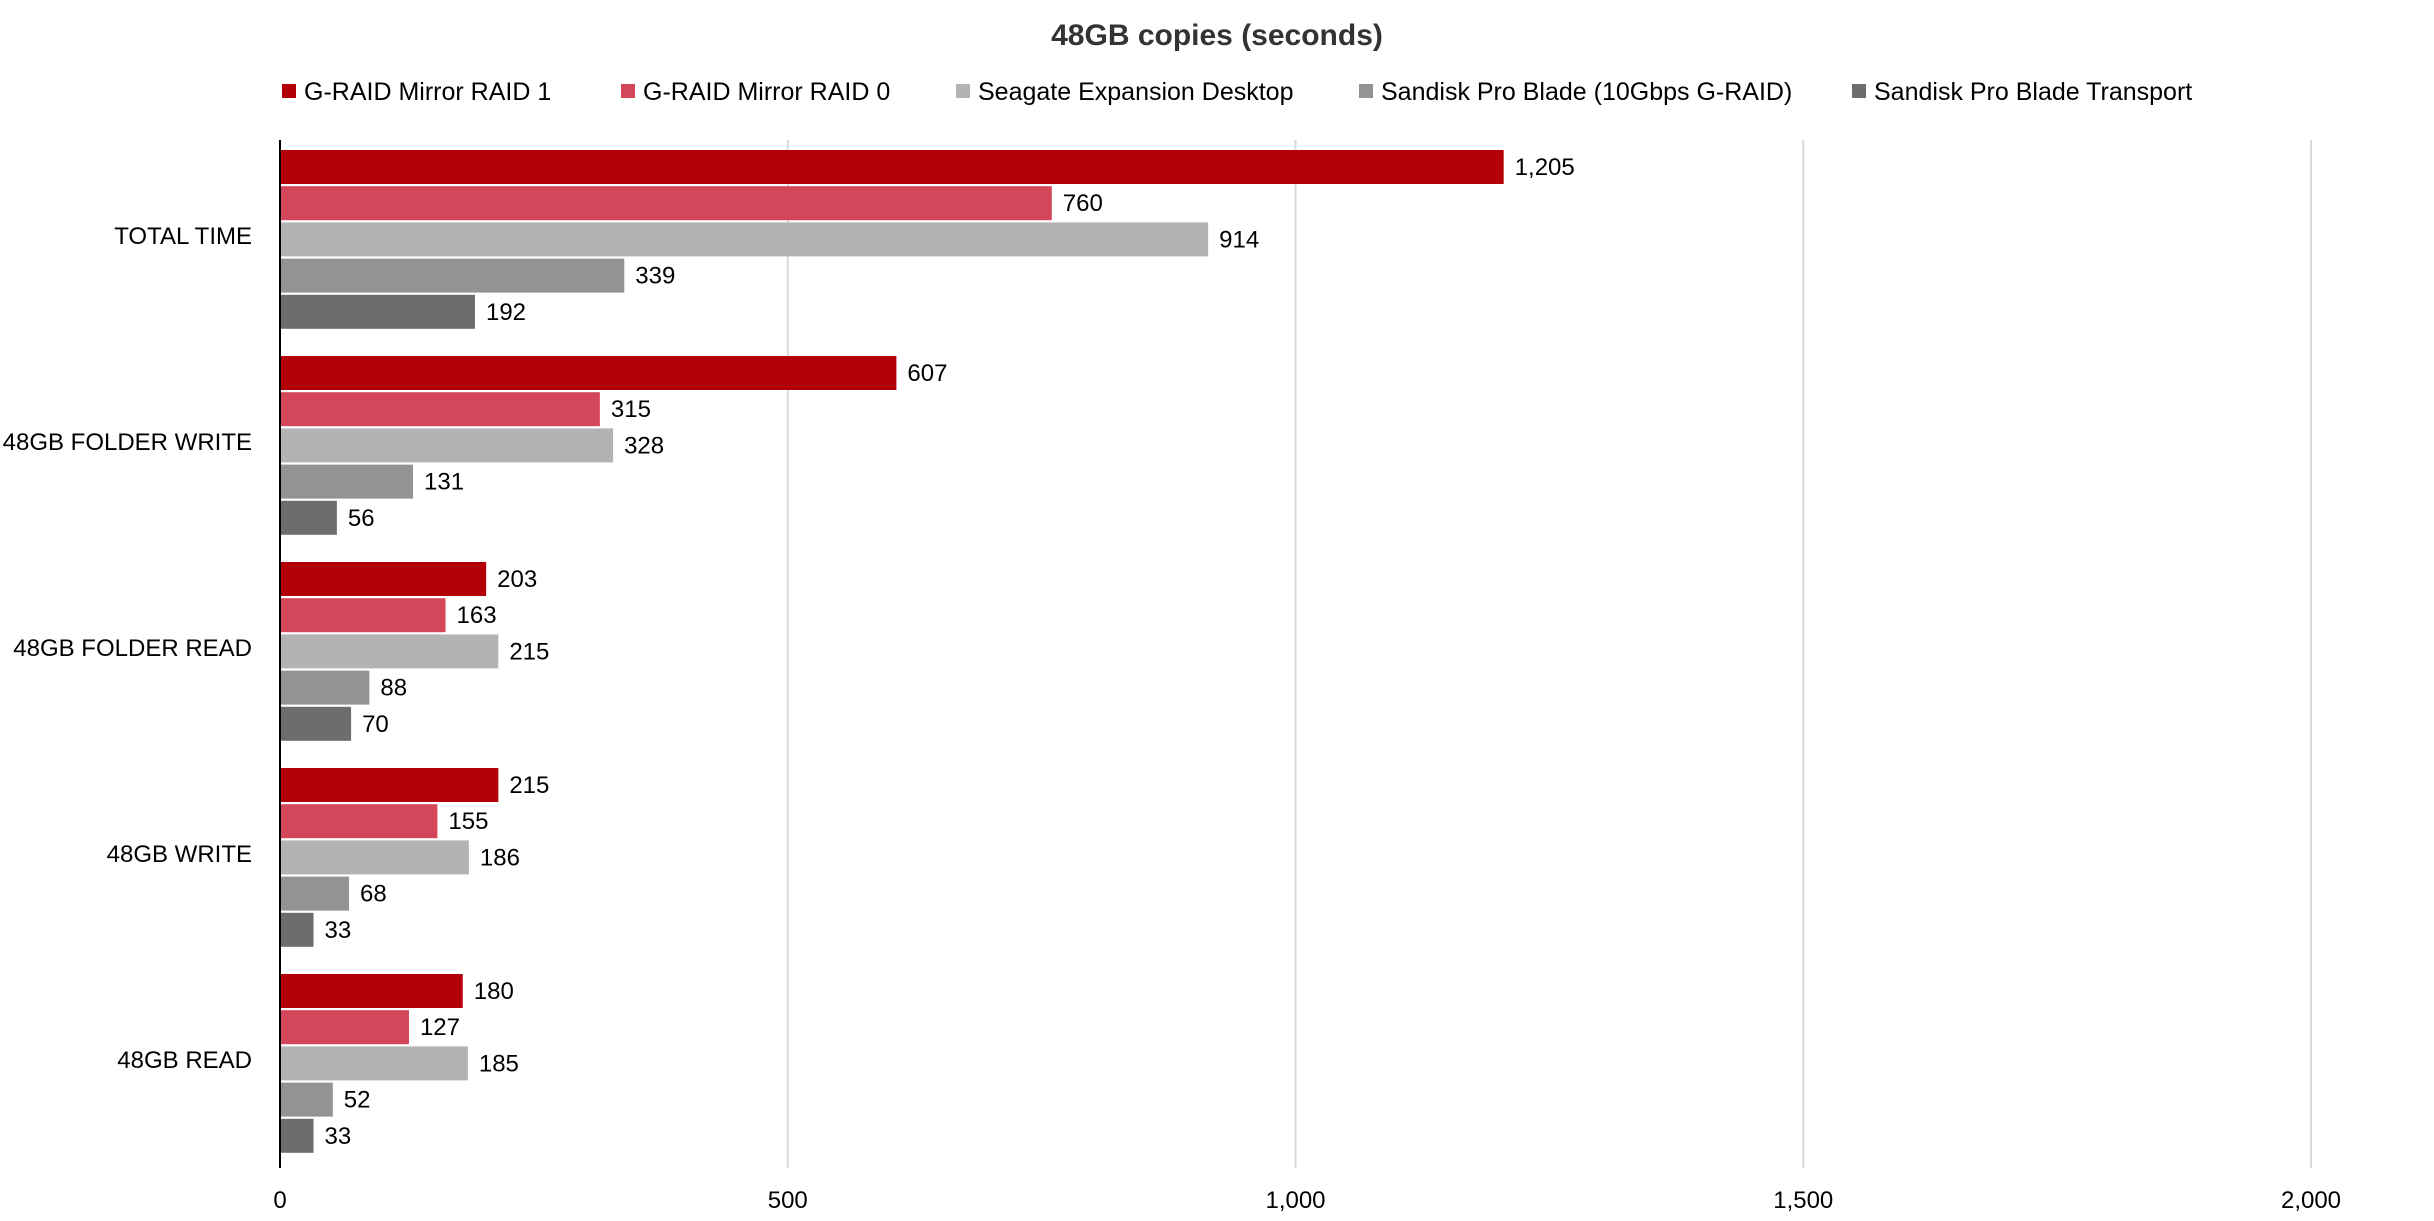 This screenshot has height=1221, width=2434. I want to click on data-label: 70, so click(375, 724).